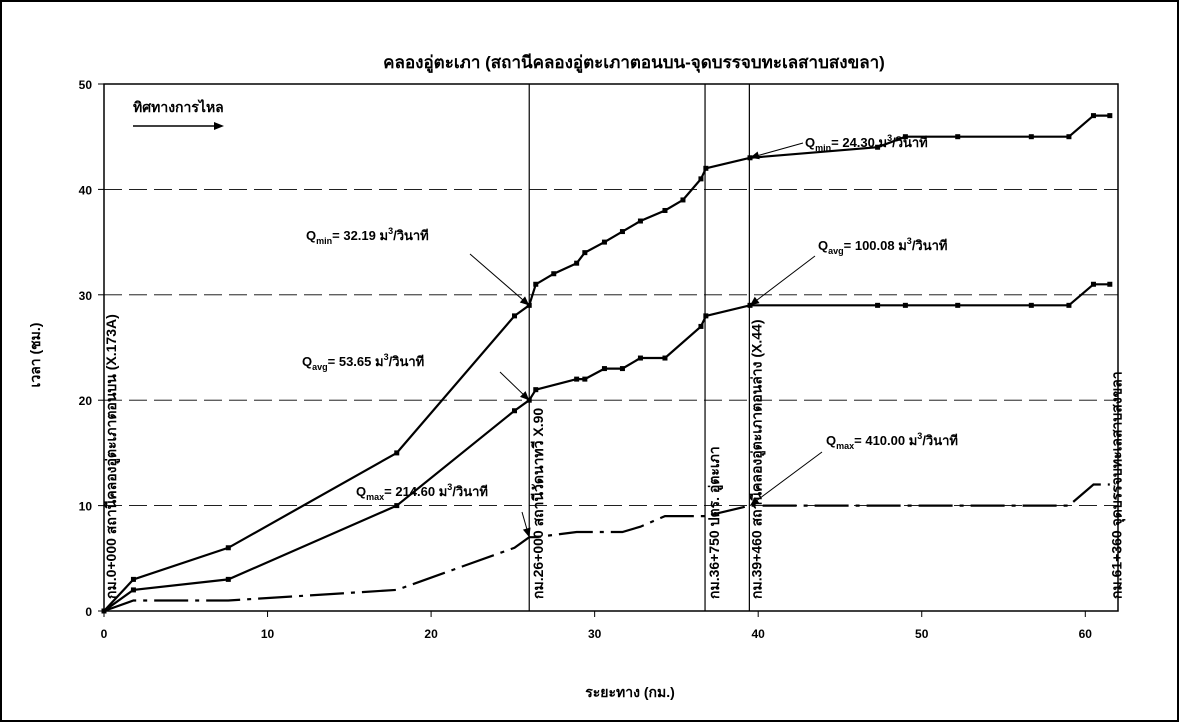 The height and width of the screenshot is (727, 1179). I want to click on annotation-qavg-downstream-arrow-shaft, so click(782, 280).